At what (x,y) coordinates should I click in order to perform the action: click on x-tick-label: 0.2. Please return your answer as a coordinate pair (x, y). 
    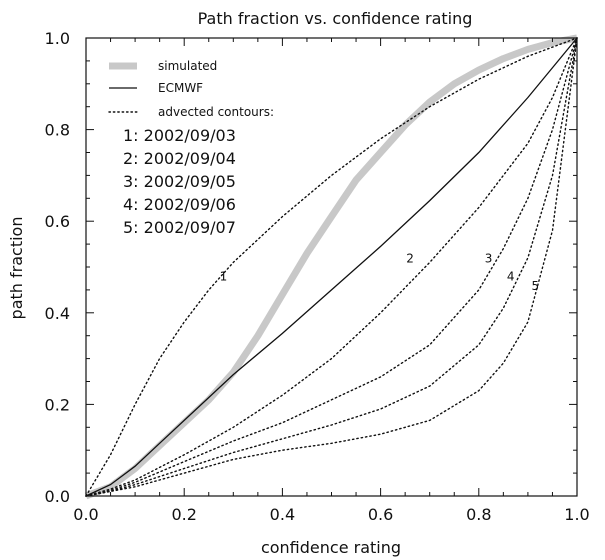
    Looking at the image, I should click on (183, 514).